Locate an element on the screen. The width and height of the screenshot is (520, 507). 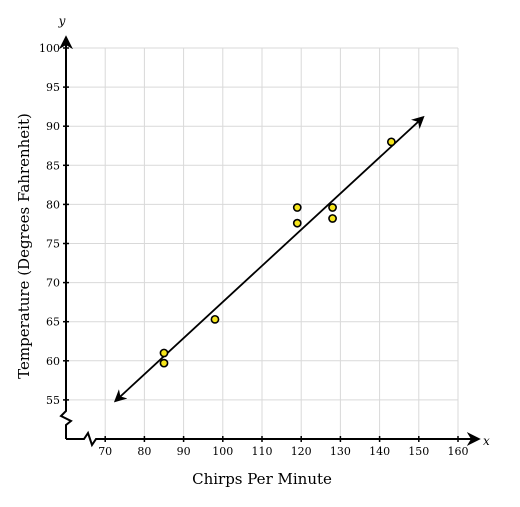
x-tick-label: 130 is located at coordinates (340, 451).